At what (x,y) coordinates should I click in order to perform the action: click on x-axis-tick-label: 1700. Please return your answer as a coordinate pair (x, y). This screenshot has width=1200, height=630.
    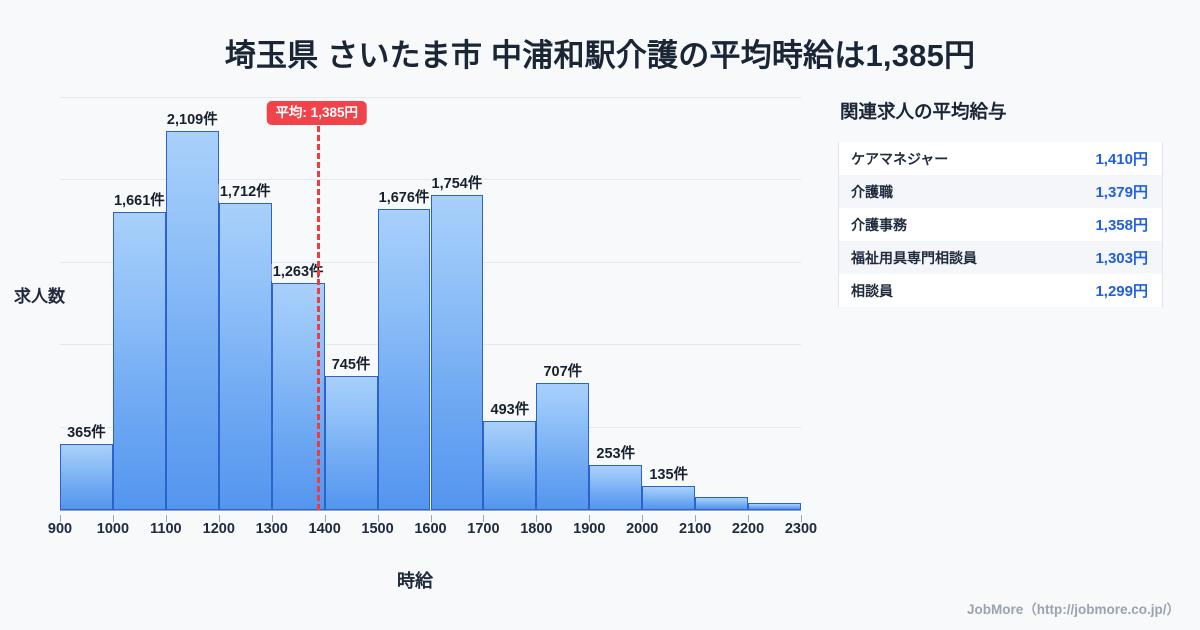
    Looking at the image, I should click on (483, 529).